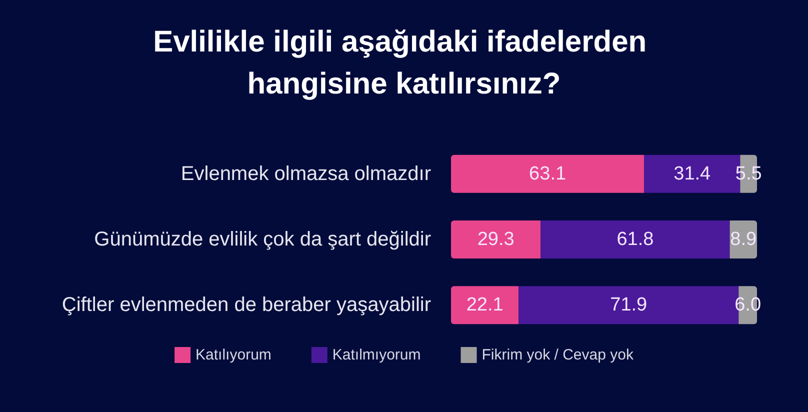 The image size is (808, 412). I want to click on data-label: 71.9, so click(629, 305).